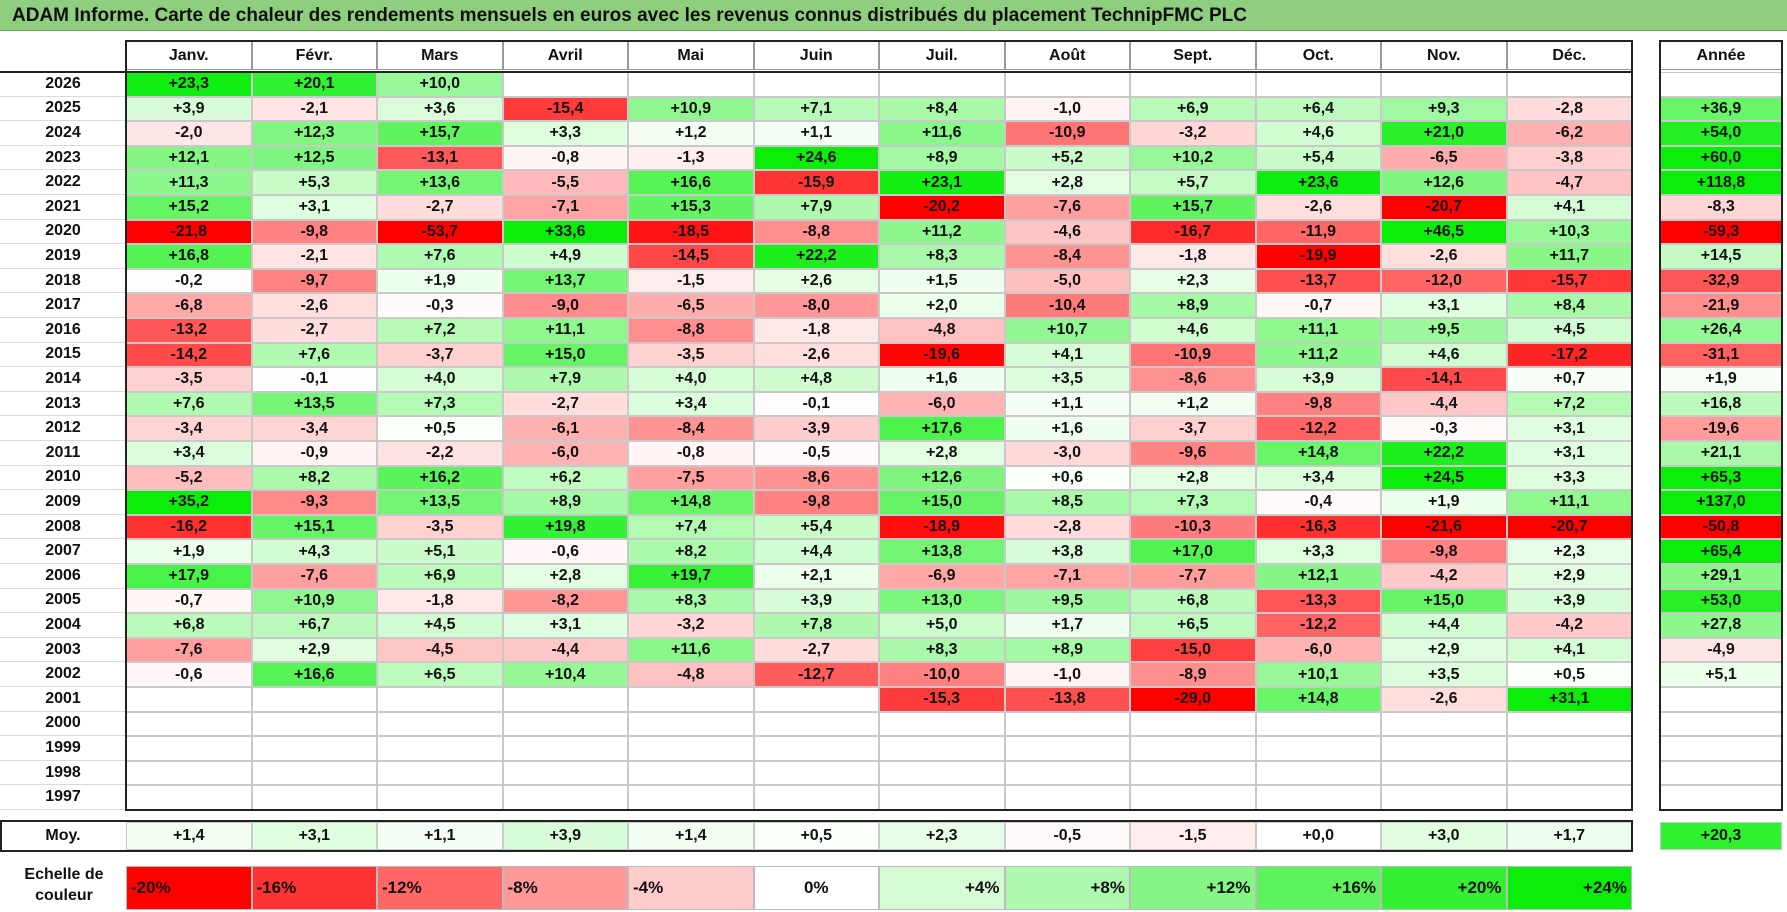 This screenshot has width=1787, height=912. I want to click on heatmap-cell: -5,5, so click(565, 182).